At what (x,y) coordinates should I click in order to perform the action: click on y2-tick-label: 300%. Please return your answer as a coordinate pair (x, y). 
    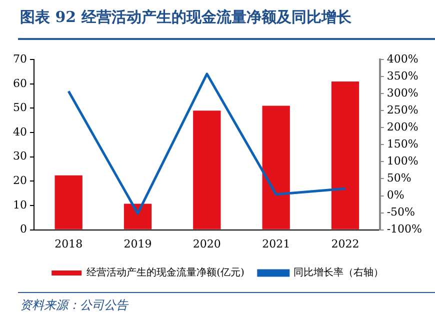
    Looking at the image, I should click on (402, 93).